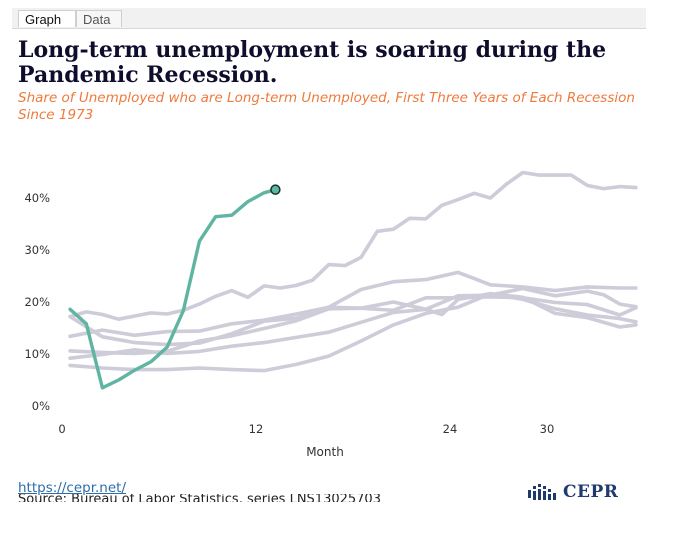 The height and width of the screenshot is (541, 680). I want to click on tab-graph: Graph, so click(47, 18).